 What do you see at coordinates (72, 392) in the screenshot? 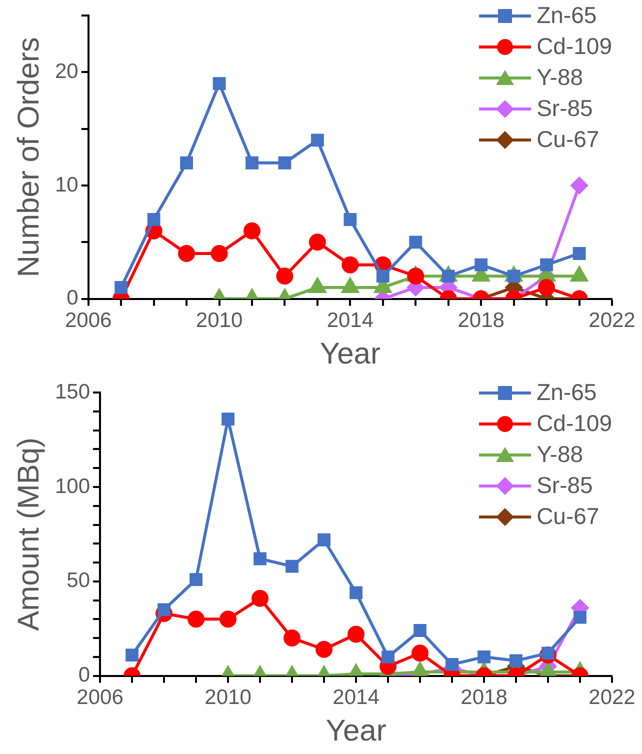
I see `y-tick-label: 150` at bounding box center [72, 392].